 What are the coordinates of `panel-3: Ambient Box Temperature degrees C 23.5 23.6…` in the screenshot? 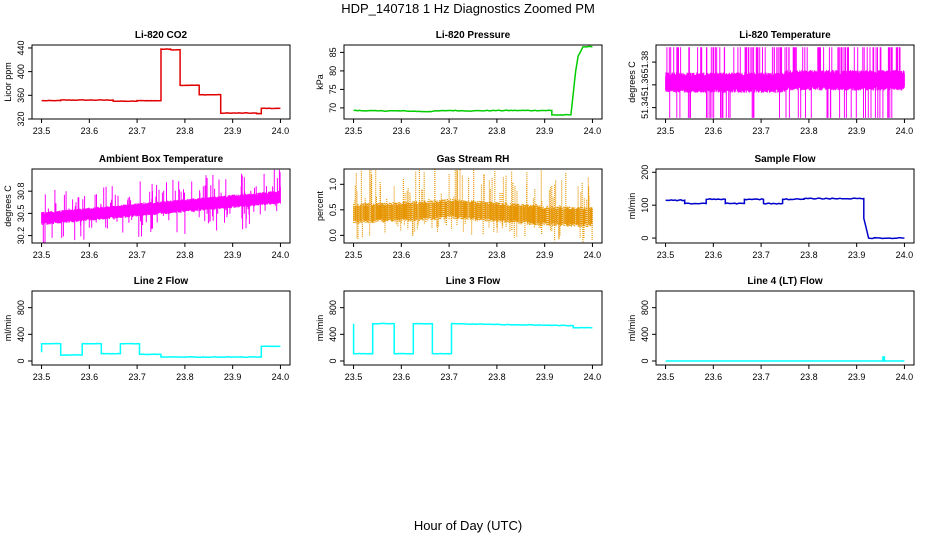 It's located at (147, 207).